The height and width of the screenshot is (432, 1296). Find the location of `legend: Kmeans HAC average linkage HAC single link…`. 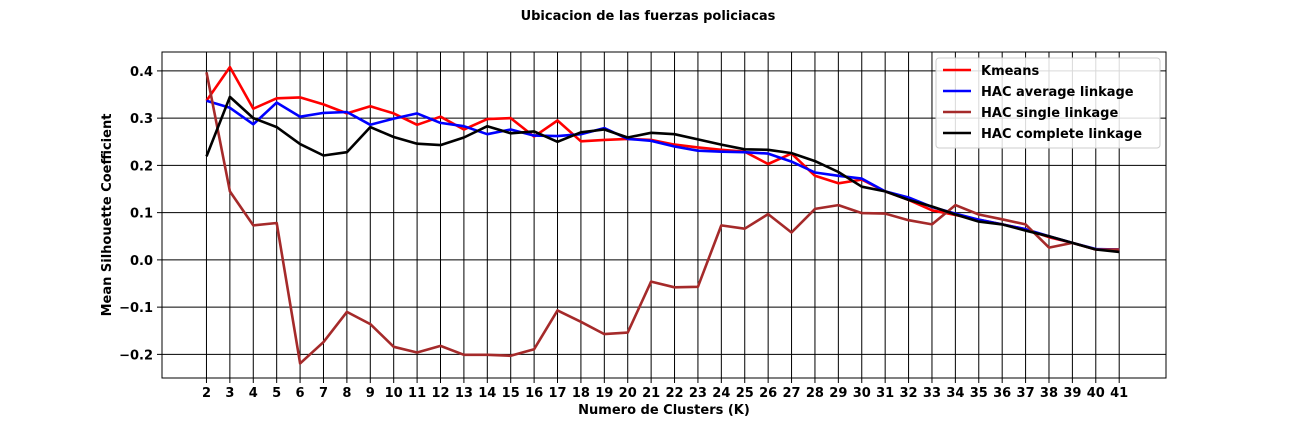

legend: Kmeans HAC average linkage HAC single link… is located at coordinates (1048, 103).